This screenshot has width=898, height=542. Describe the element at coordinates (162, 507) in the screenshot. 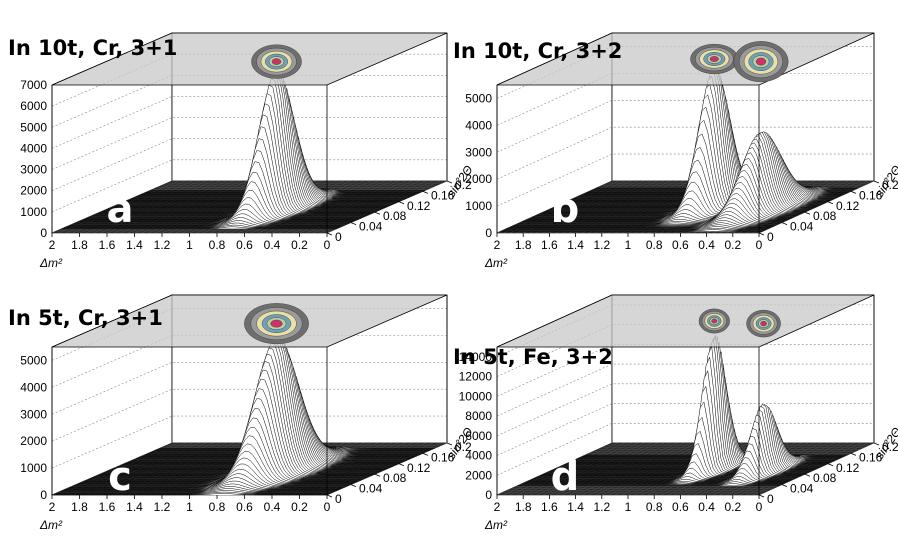

I see `x-tick-label: 1.2` at that location.